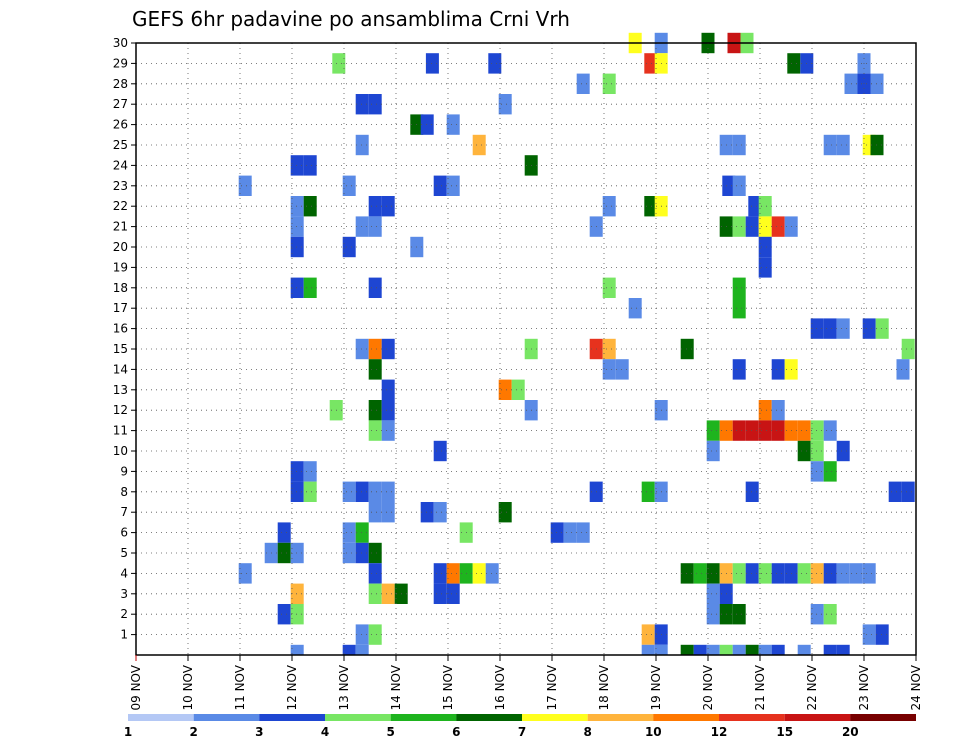  What do you see at coordinates (588, 732) in the screenshot?
I see `legend-label: 8` at bounding box center [588, 732].